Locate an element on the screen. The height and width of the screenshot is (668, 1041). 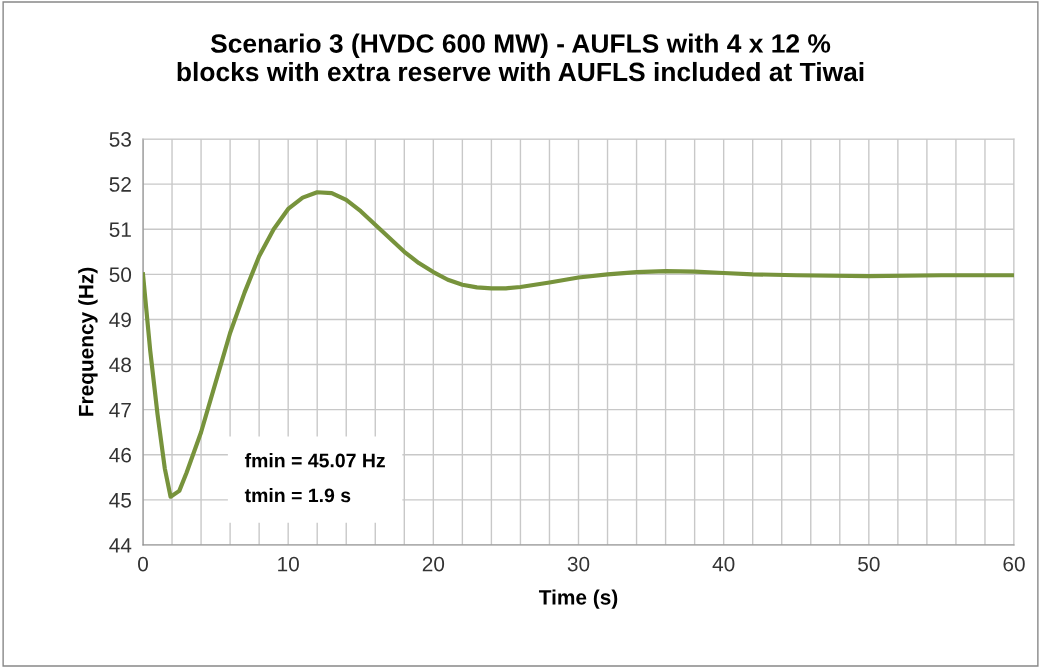
y-tick-label: 44 is located at coordinates (120, 545).